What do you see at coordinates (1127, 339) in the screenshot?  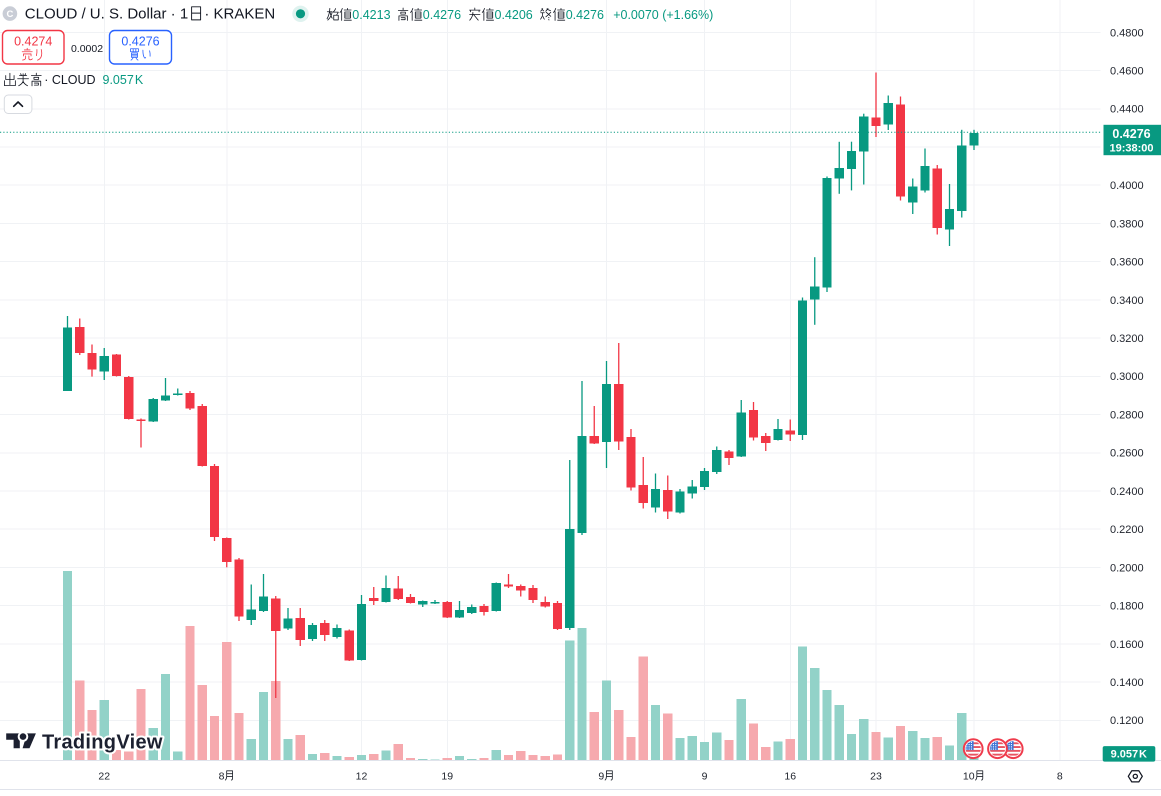 I see `svg-text: 0.3200` at bounding box center [1127, 339].